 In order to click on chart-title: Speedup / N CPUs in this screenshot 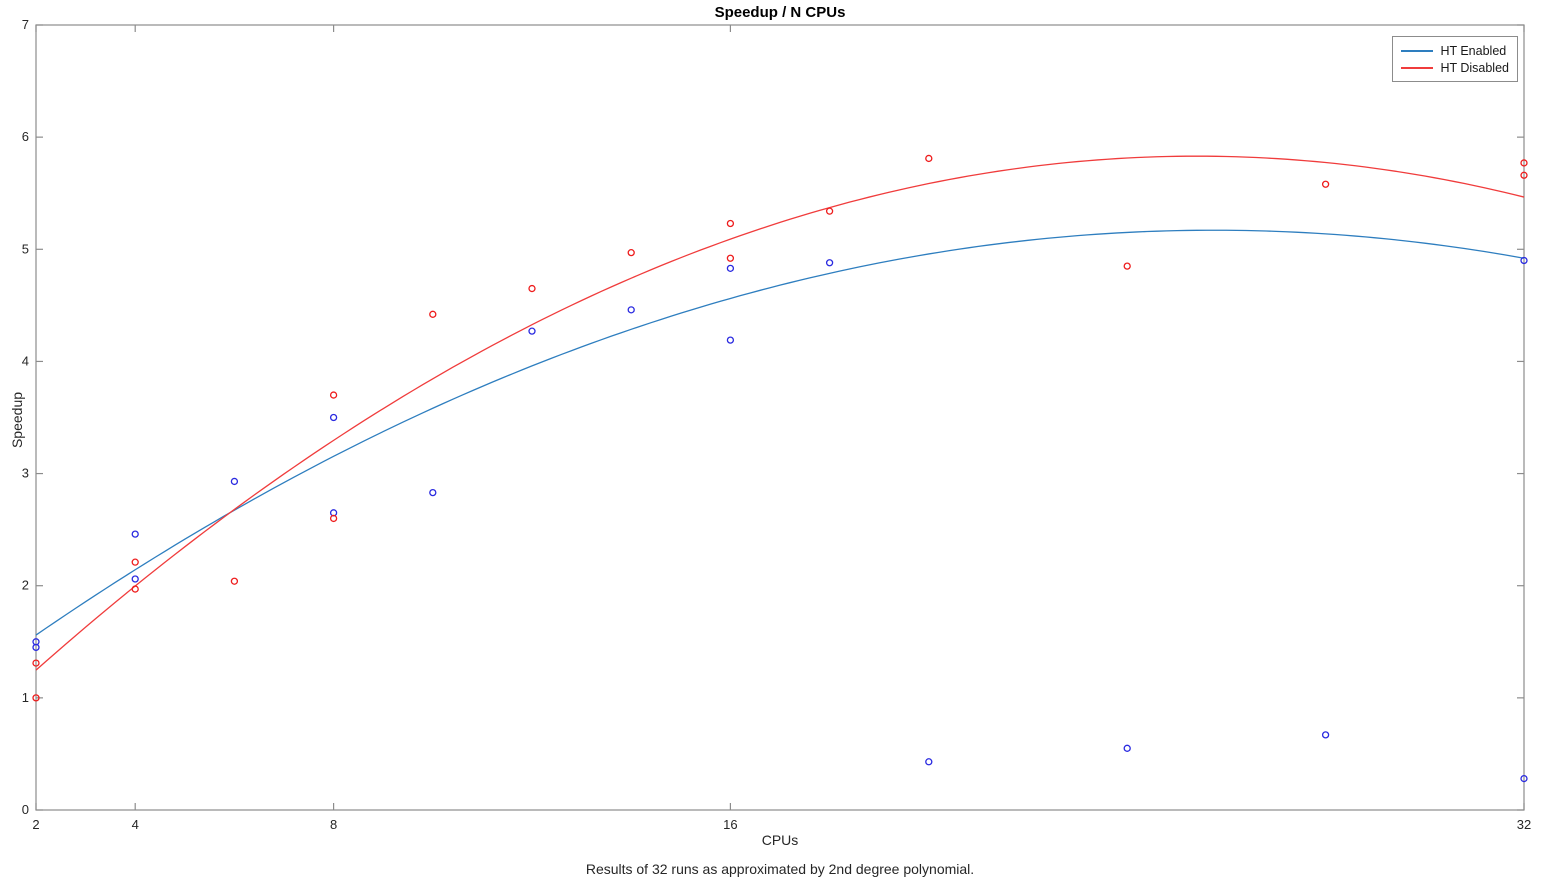, I will do `click(780, 12)`.